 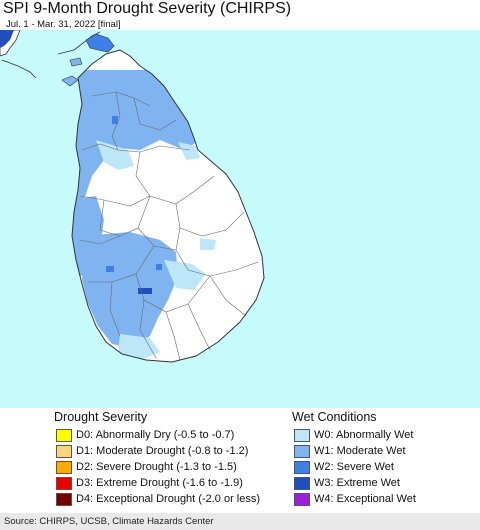 I want to click on legend-item-w0: W0: Abnormally Wet, so click(x=355, y=435).